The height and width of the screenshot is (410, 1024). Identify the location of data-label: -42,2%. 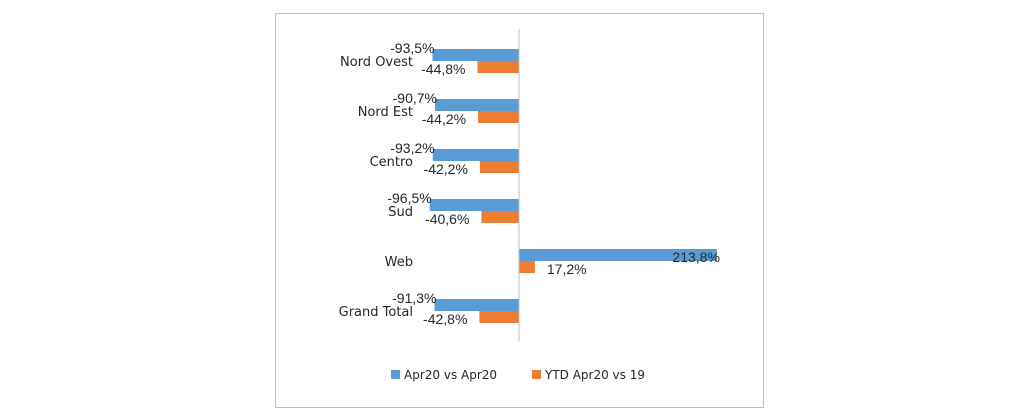
(446, 169).